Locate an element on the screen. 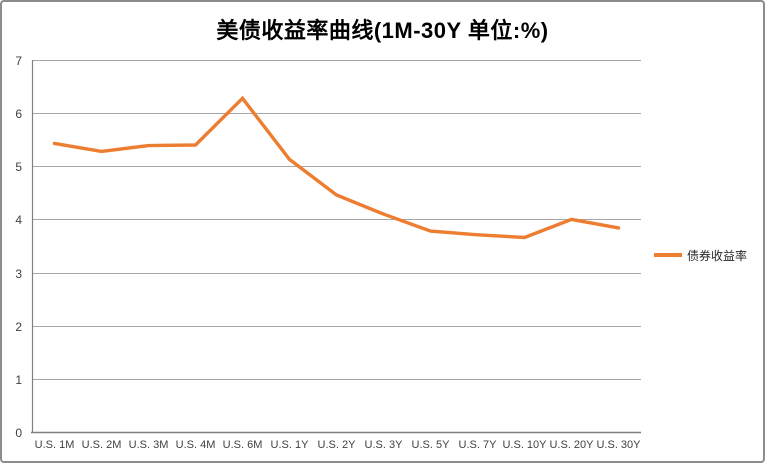 The image size is (769, 467). x-tick-label: U.S. 4M is located at coordinates (195, 445).